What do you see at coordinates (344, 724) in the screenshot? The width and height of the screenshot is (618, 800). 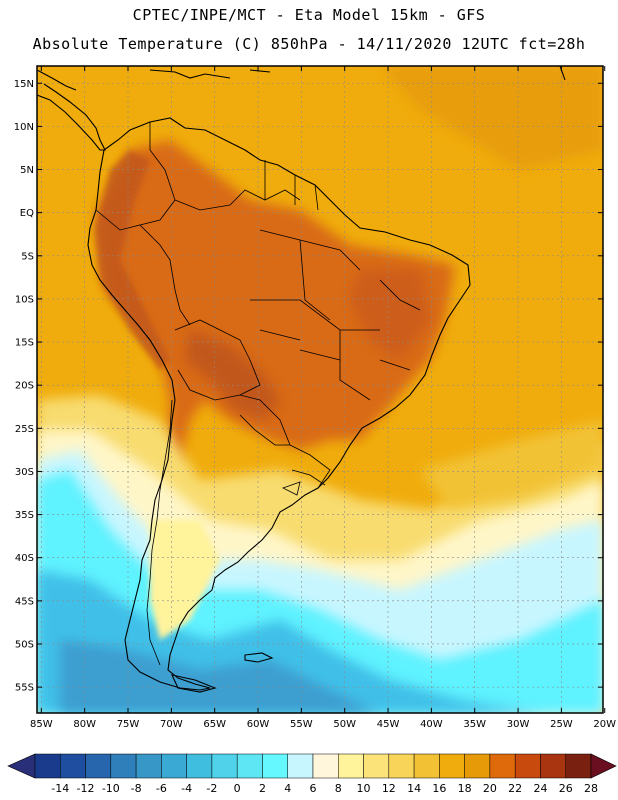 I see `lon-label: 50W` at bounding box center [344, 724].